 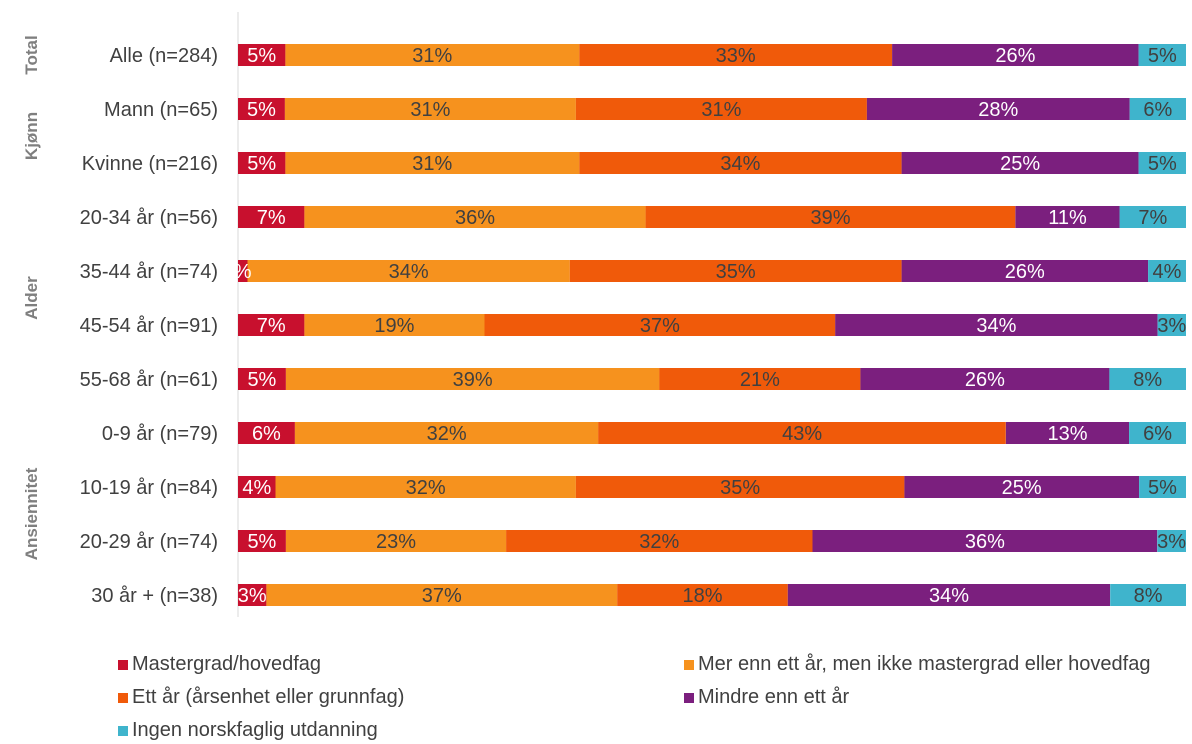 I want to click on data-label: 37%, so click(x=660, y=326).